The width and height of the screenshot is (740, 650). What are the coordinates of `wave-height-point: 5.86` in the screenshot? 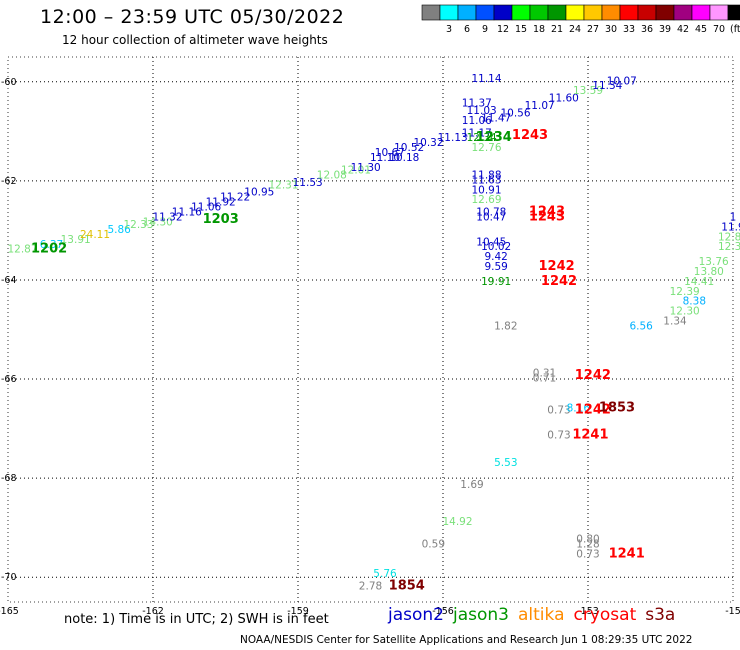 It's located at (119, 230).